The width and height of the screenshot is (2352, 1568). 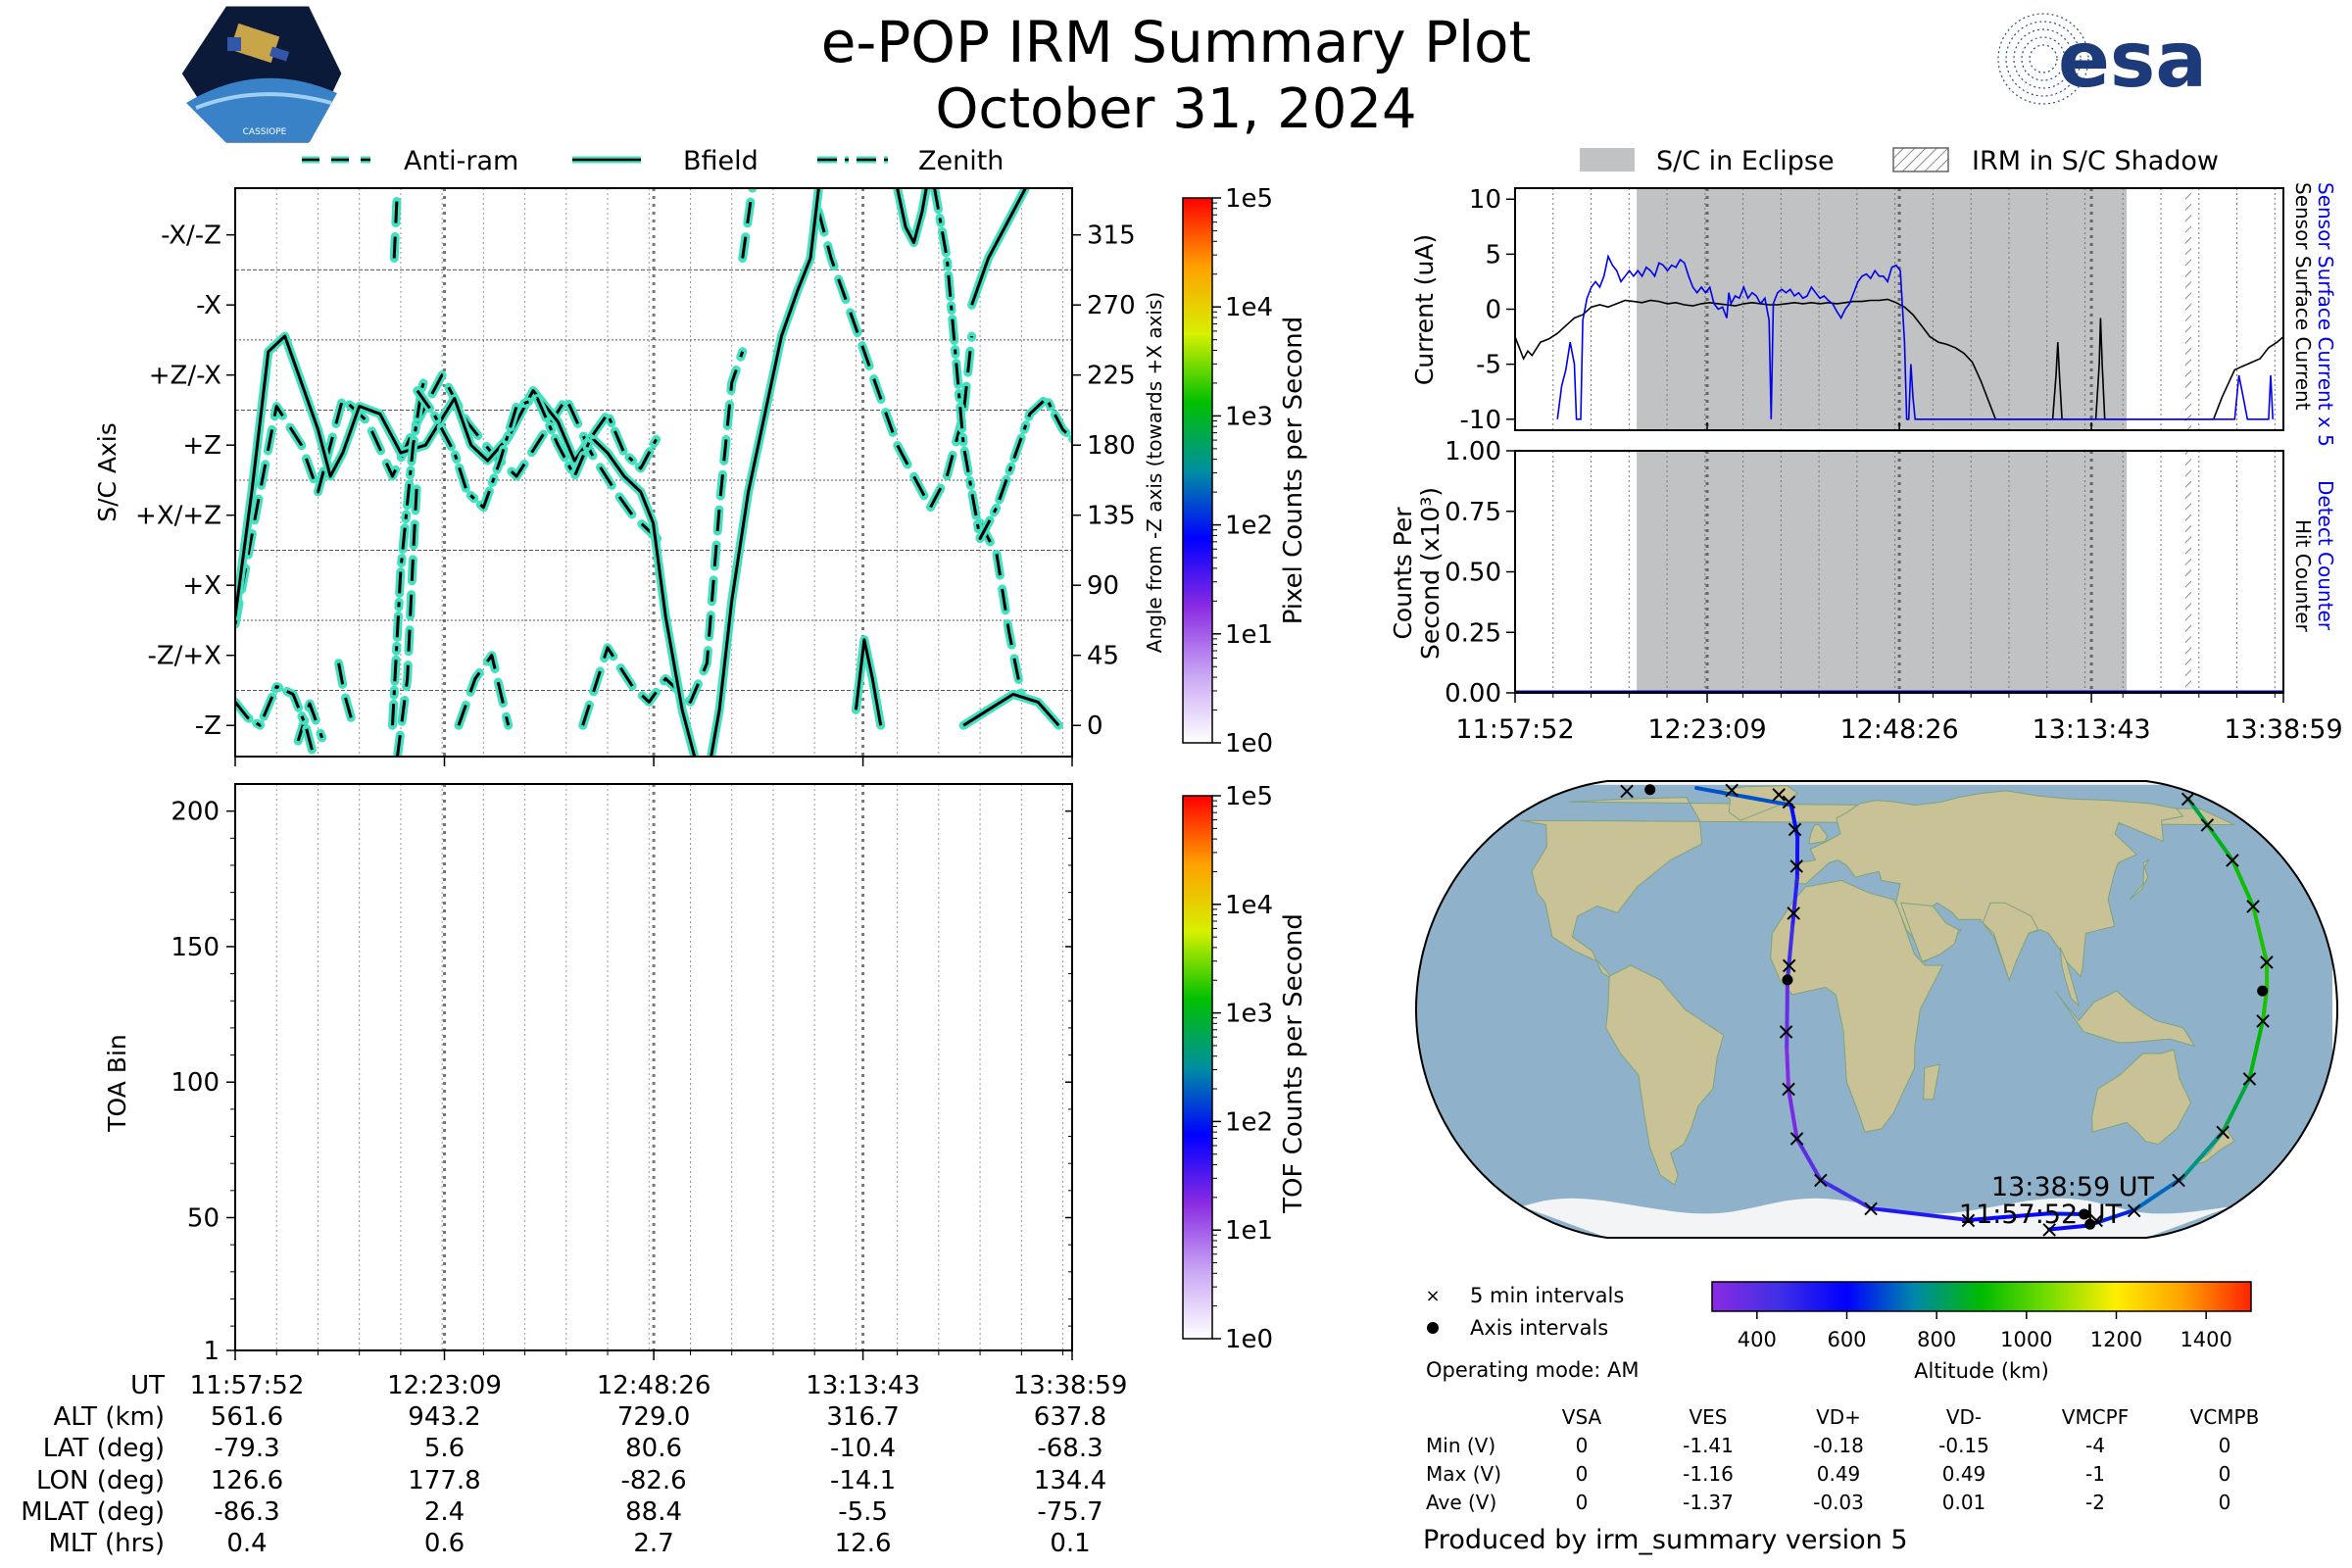 What do you see at coordinates (1745, 161) in the screenshot?
I see `legend-eclipse: S/C in Eclipse` at bounding box center [1745, 161].